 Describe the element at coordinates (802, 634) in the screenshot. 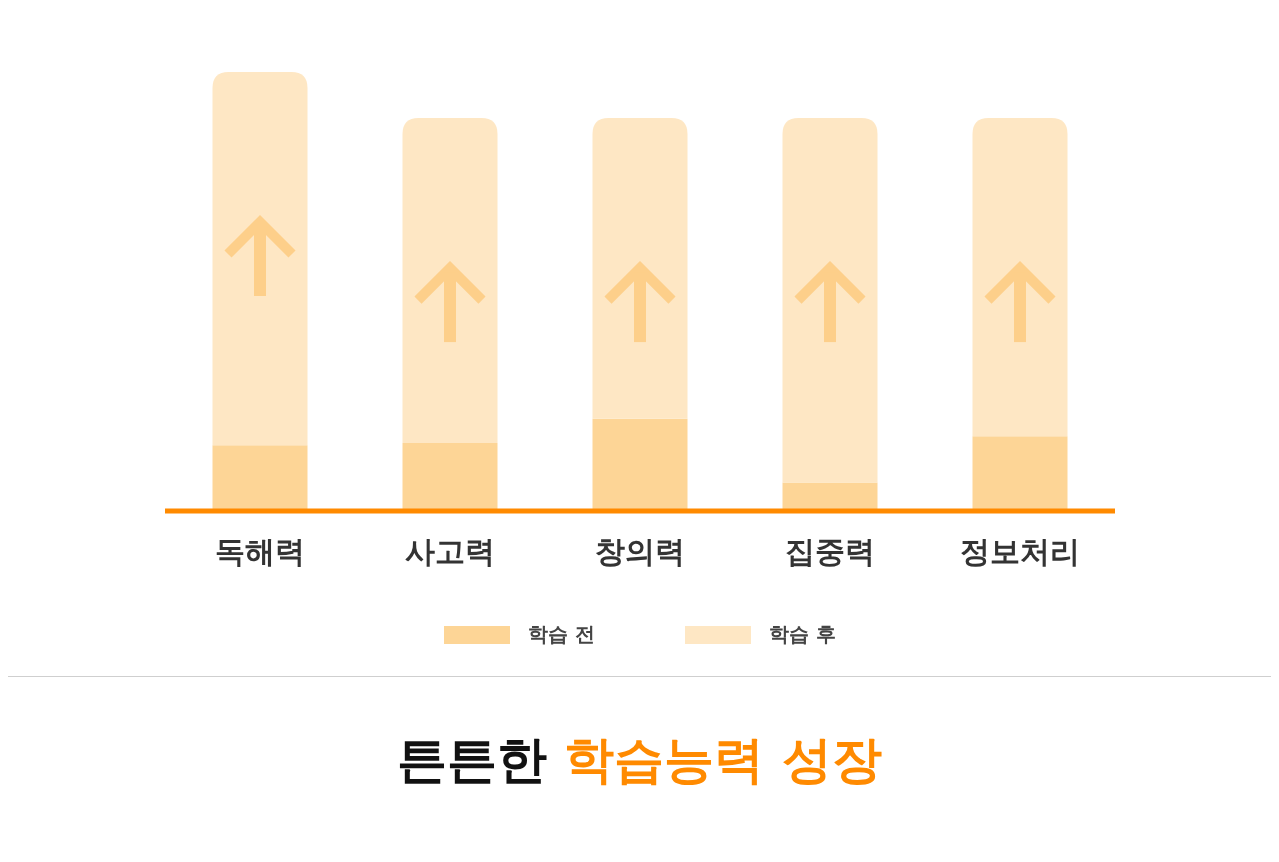

I see `legend-label: 학습 후` at that location.